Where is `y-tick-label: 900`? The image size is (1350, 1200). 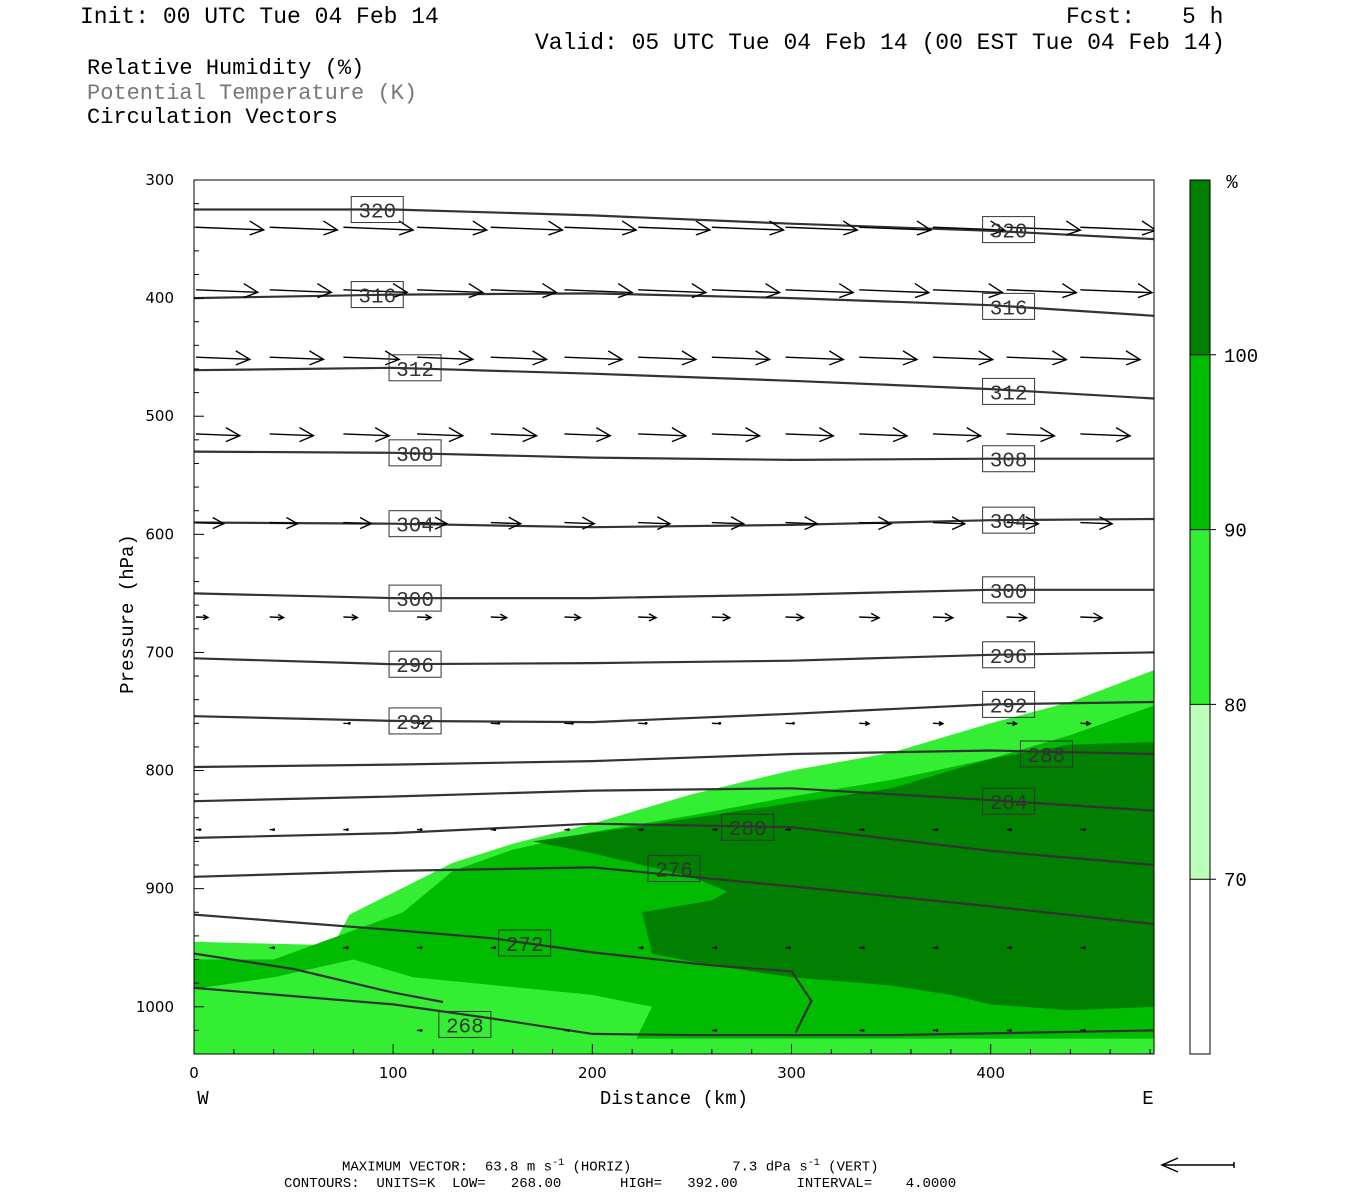 y-tick-label: 900 is located at coordinates (159, 889).